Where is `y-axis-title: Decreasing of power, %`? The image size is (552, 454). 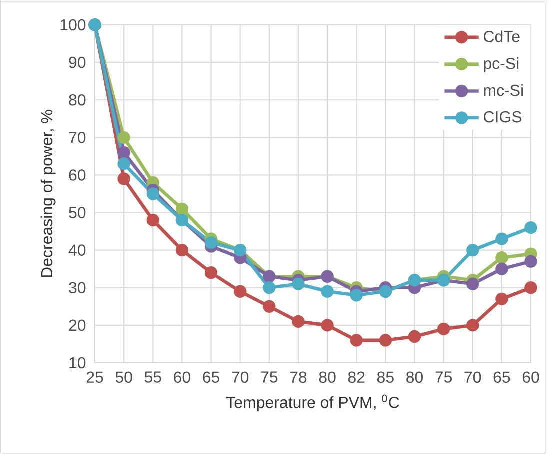 y-axis-title: Decreasing of power, % is located at coordinates (48, 194).